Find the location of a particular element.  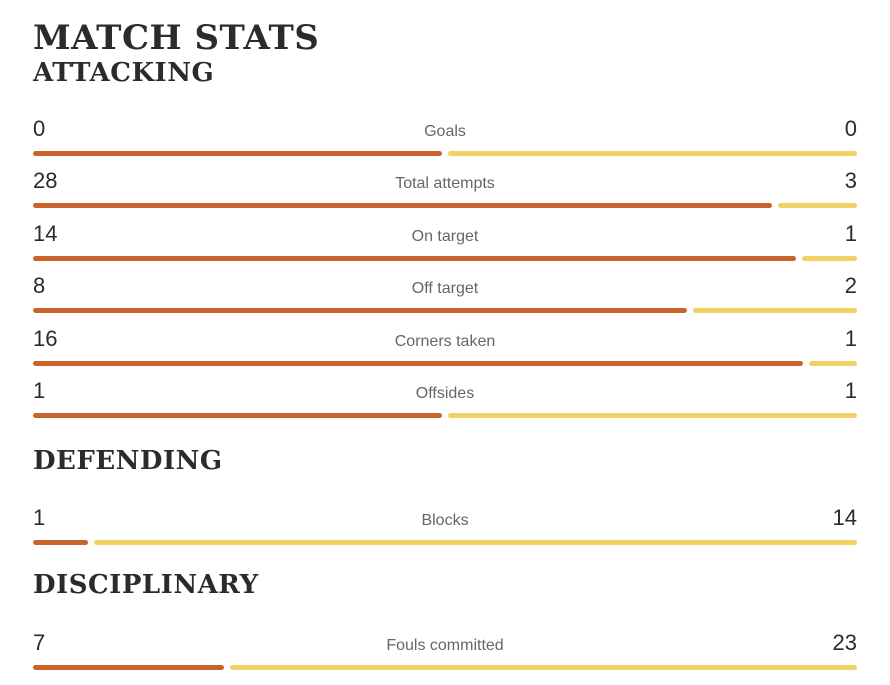

stat-label: Corners taken is located at coordinates (445, 341).